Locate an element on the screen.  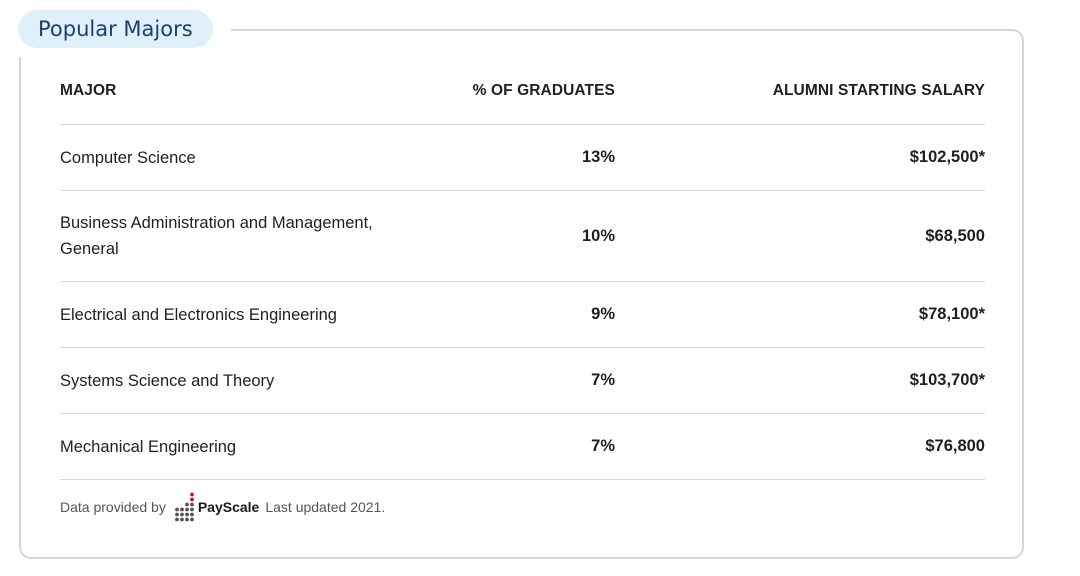
major-name: Computer Science is located at coordinates (128, 157).